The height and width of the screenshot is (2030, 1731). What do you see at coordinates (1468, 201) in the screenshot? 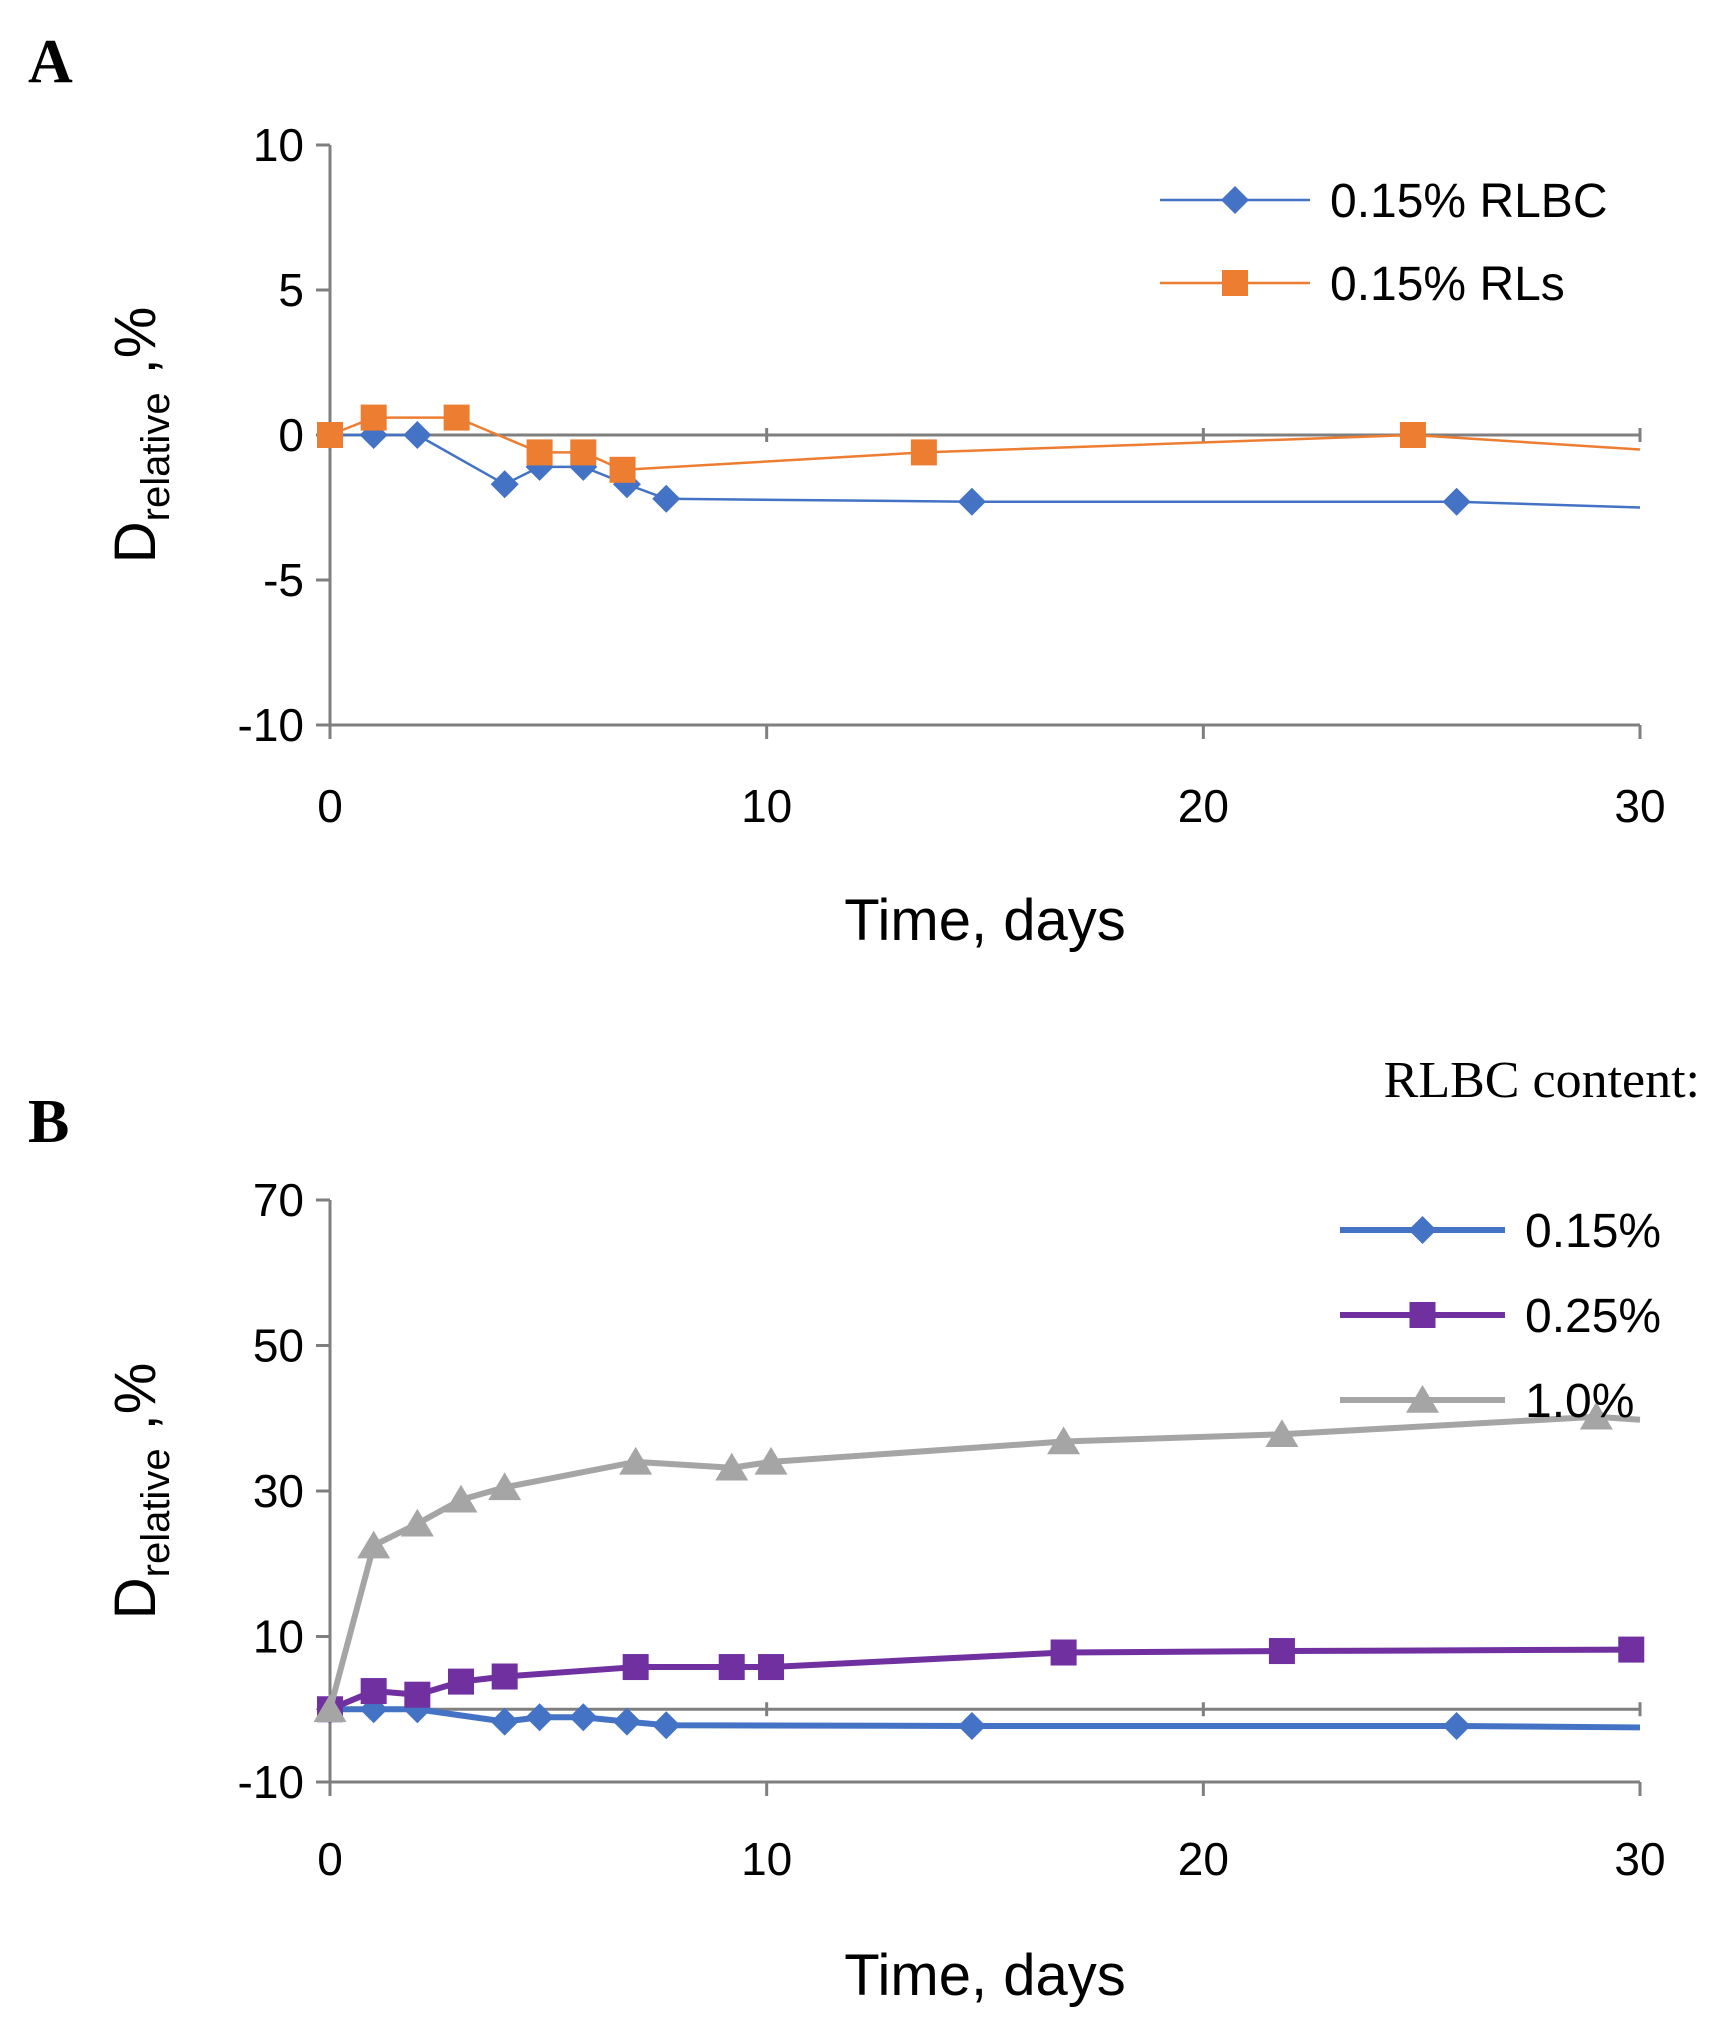
I see `panel-a-legend-label: 0.15% RLBC` at bounding box center [1468, 201].